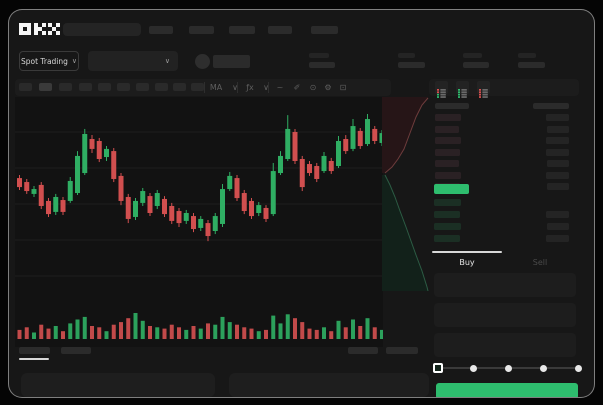  What do you see at coordinates (540, 262) in the screenshot?
I see `tab-sell: Sell` at bounding box center [540, 262].